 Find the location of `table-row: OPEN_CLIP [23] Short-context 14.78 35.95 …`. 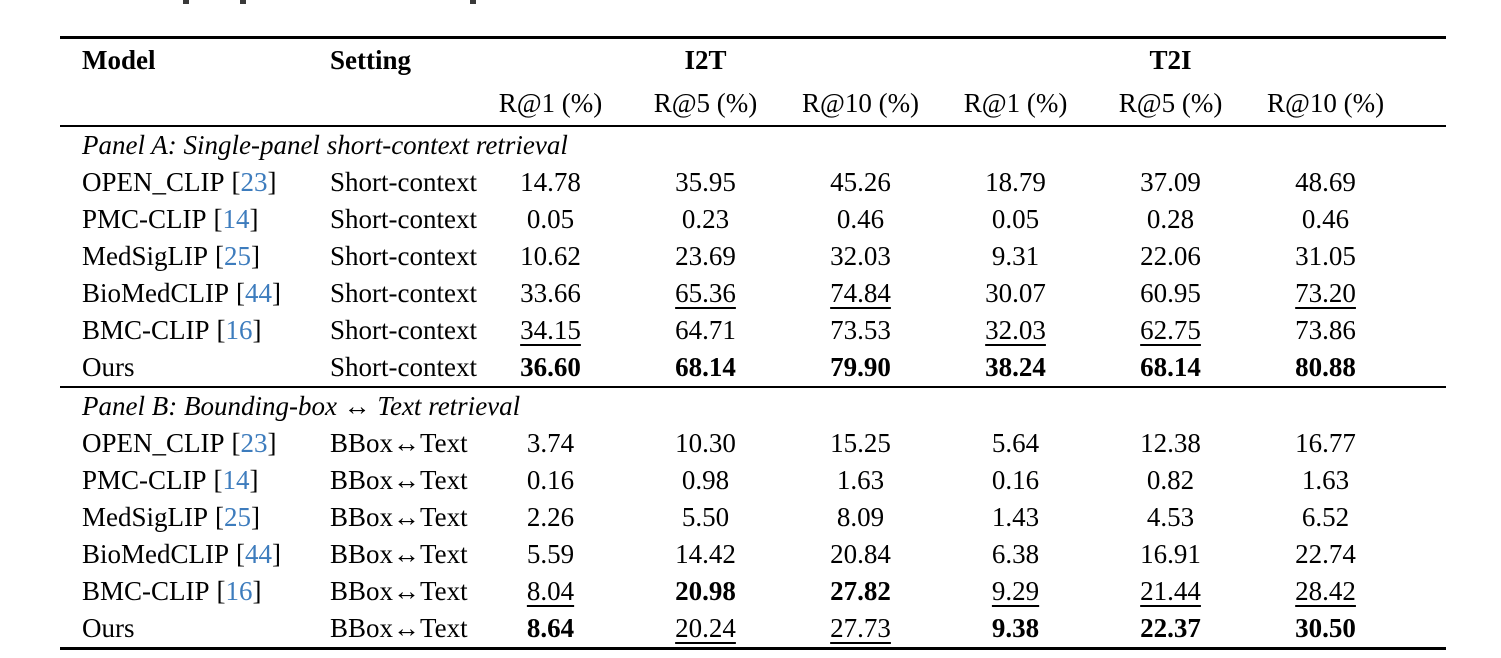

table-row: OPEN_CLIP [23] Short-context 14.78 35.95 … is located at coordinates (753, 182).